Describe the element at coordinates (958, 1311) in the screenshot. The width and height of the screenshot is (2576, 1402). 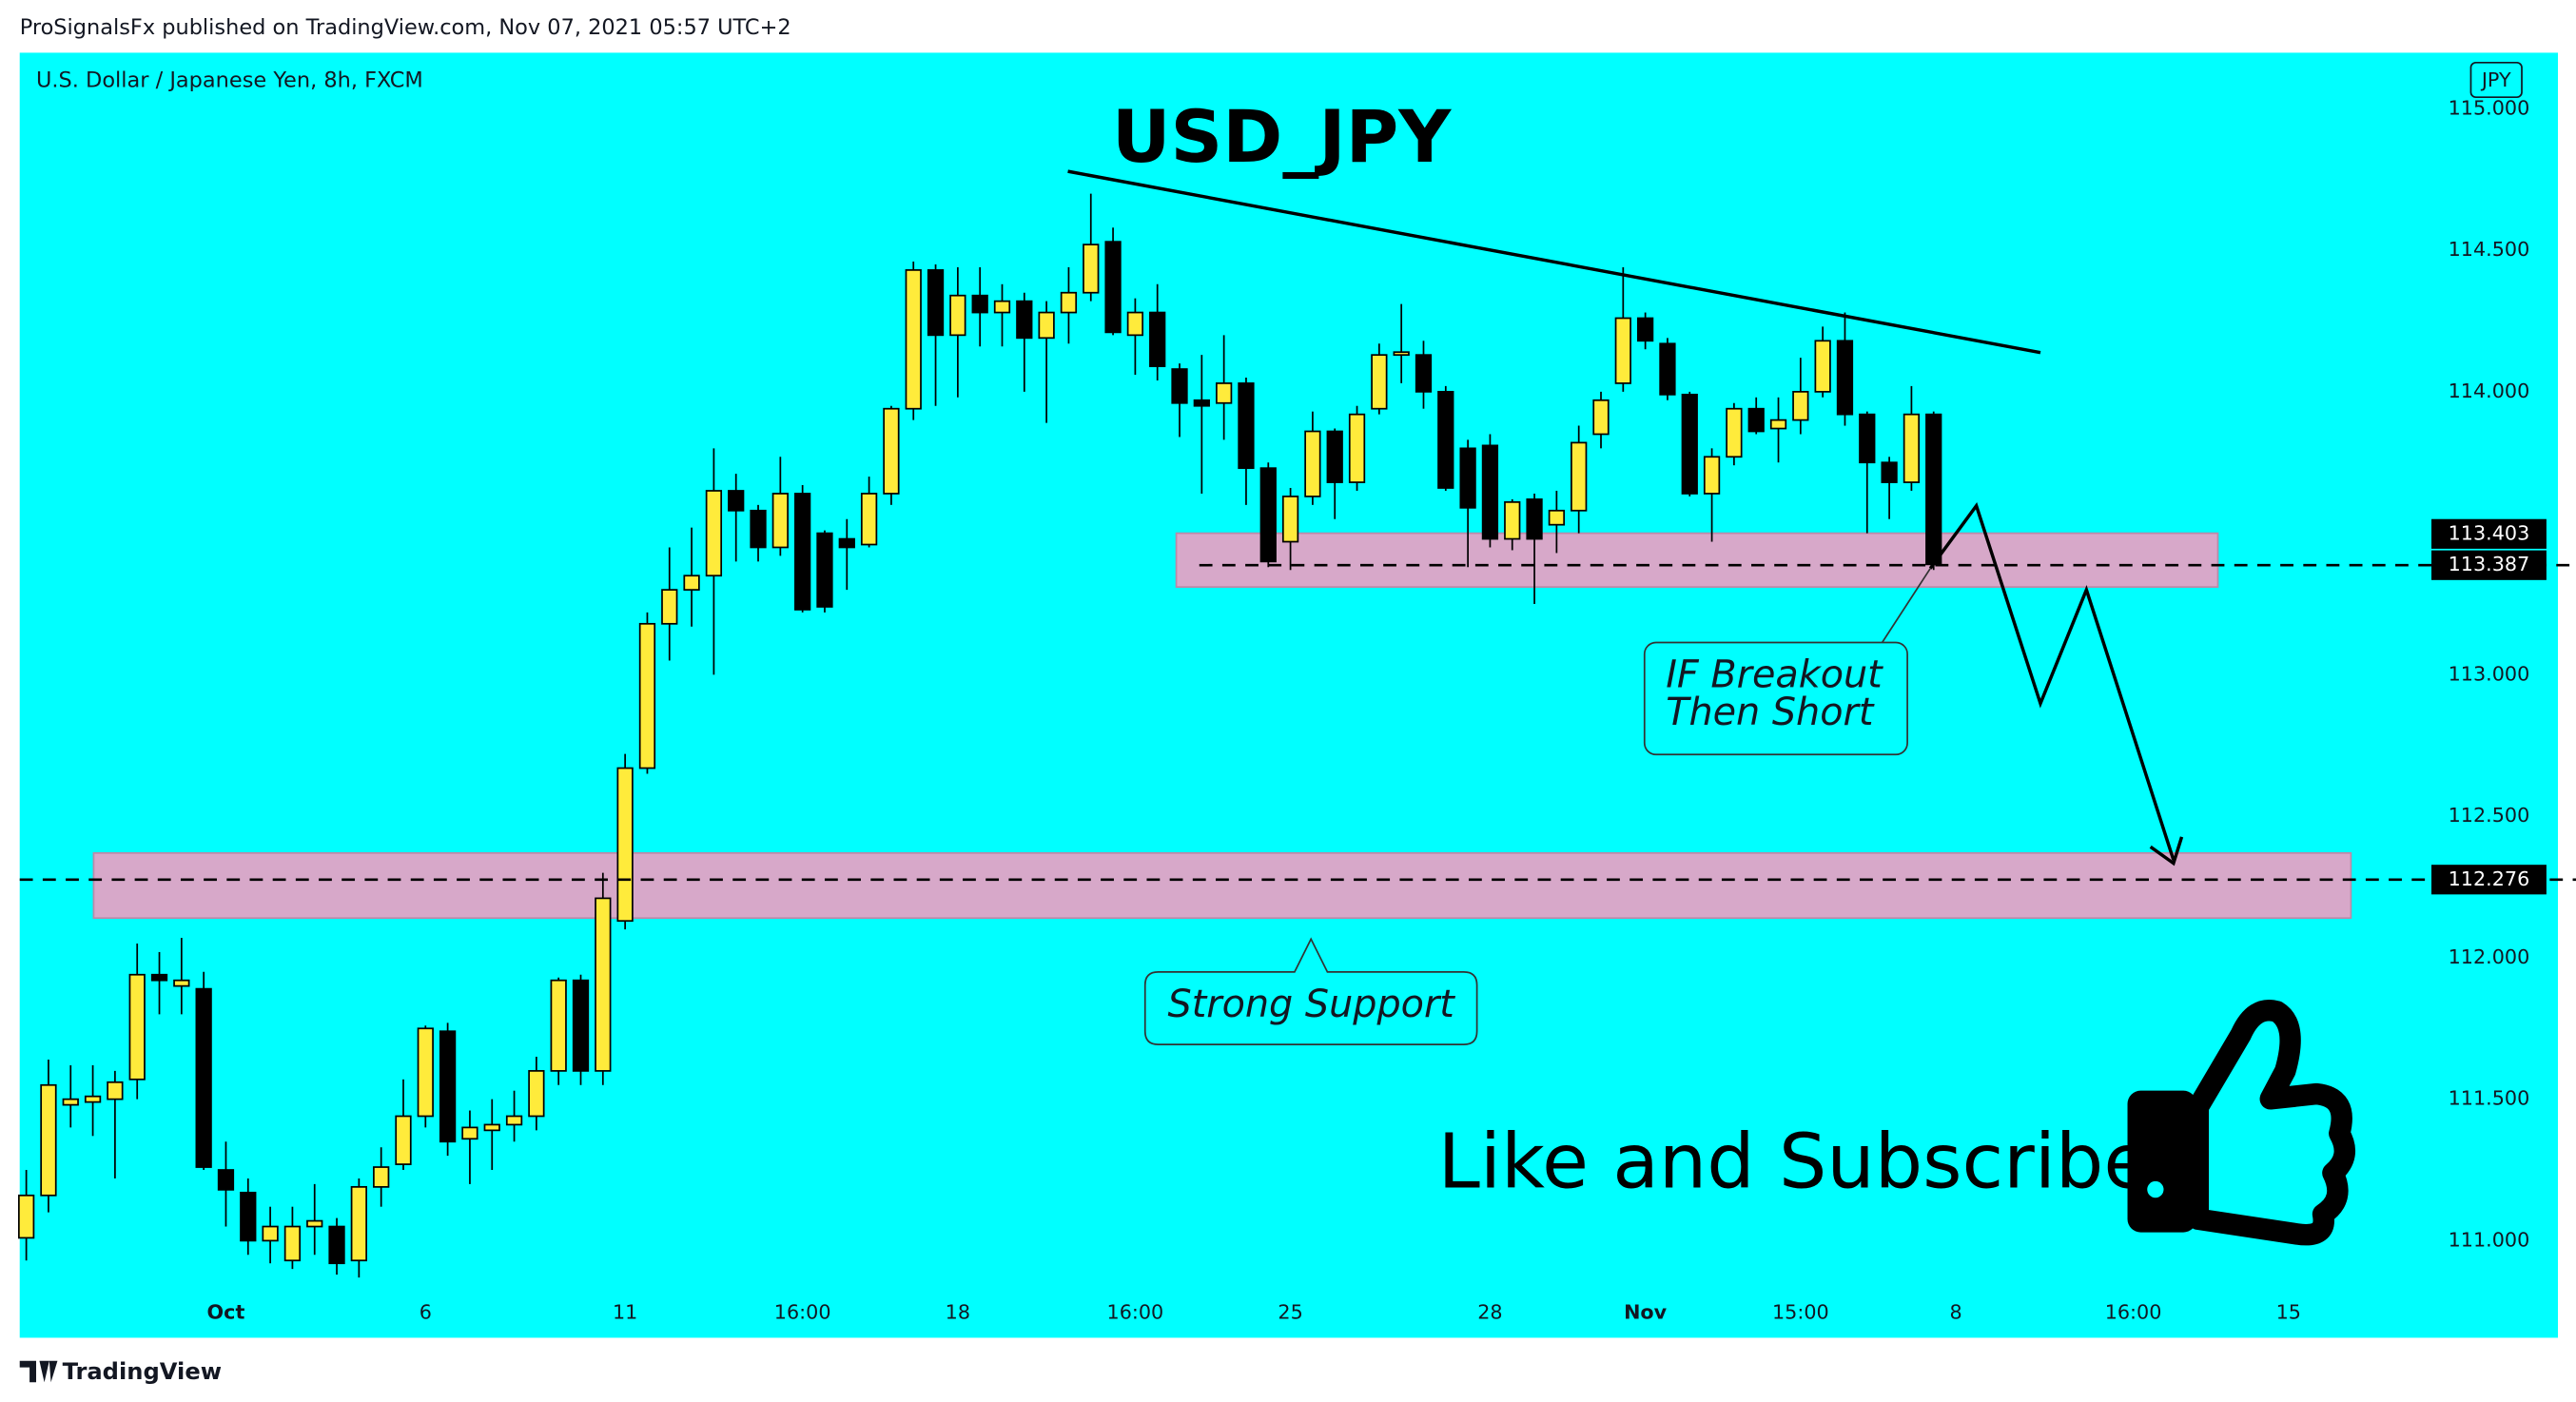
I see `x-tick-label: 18` at that location.